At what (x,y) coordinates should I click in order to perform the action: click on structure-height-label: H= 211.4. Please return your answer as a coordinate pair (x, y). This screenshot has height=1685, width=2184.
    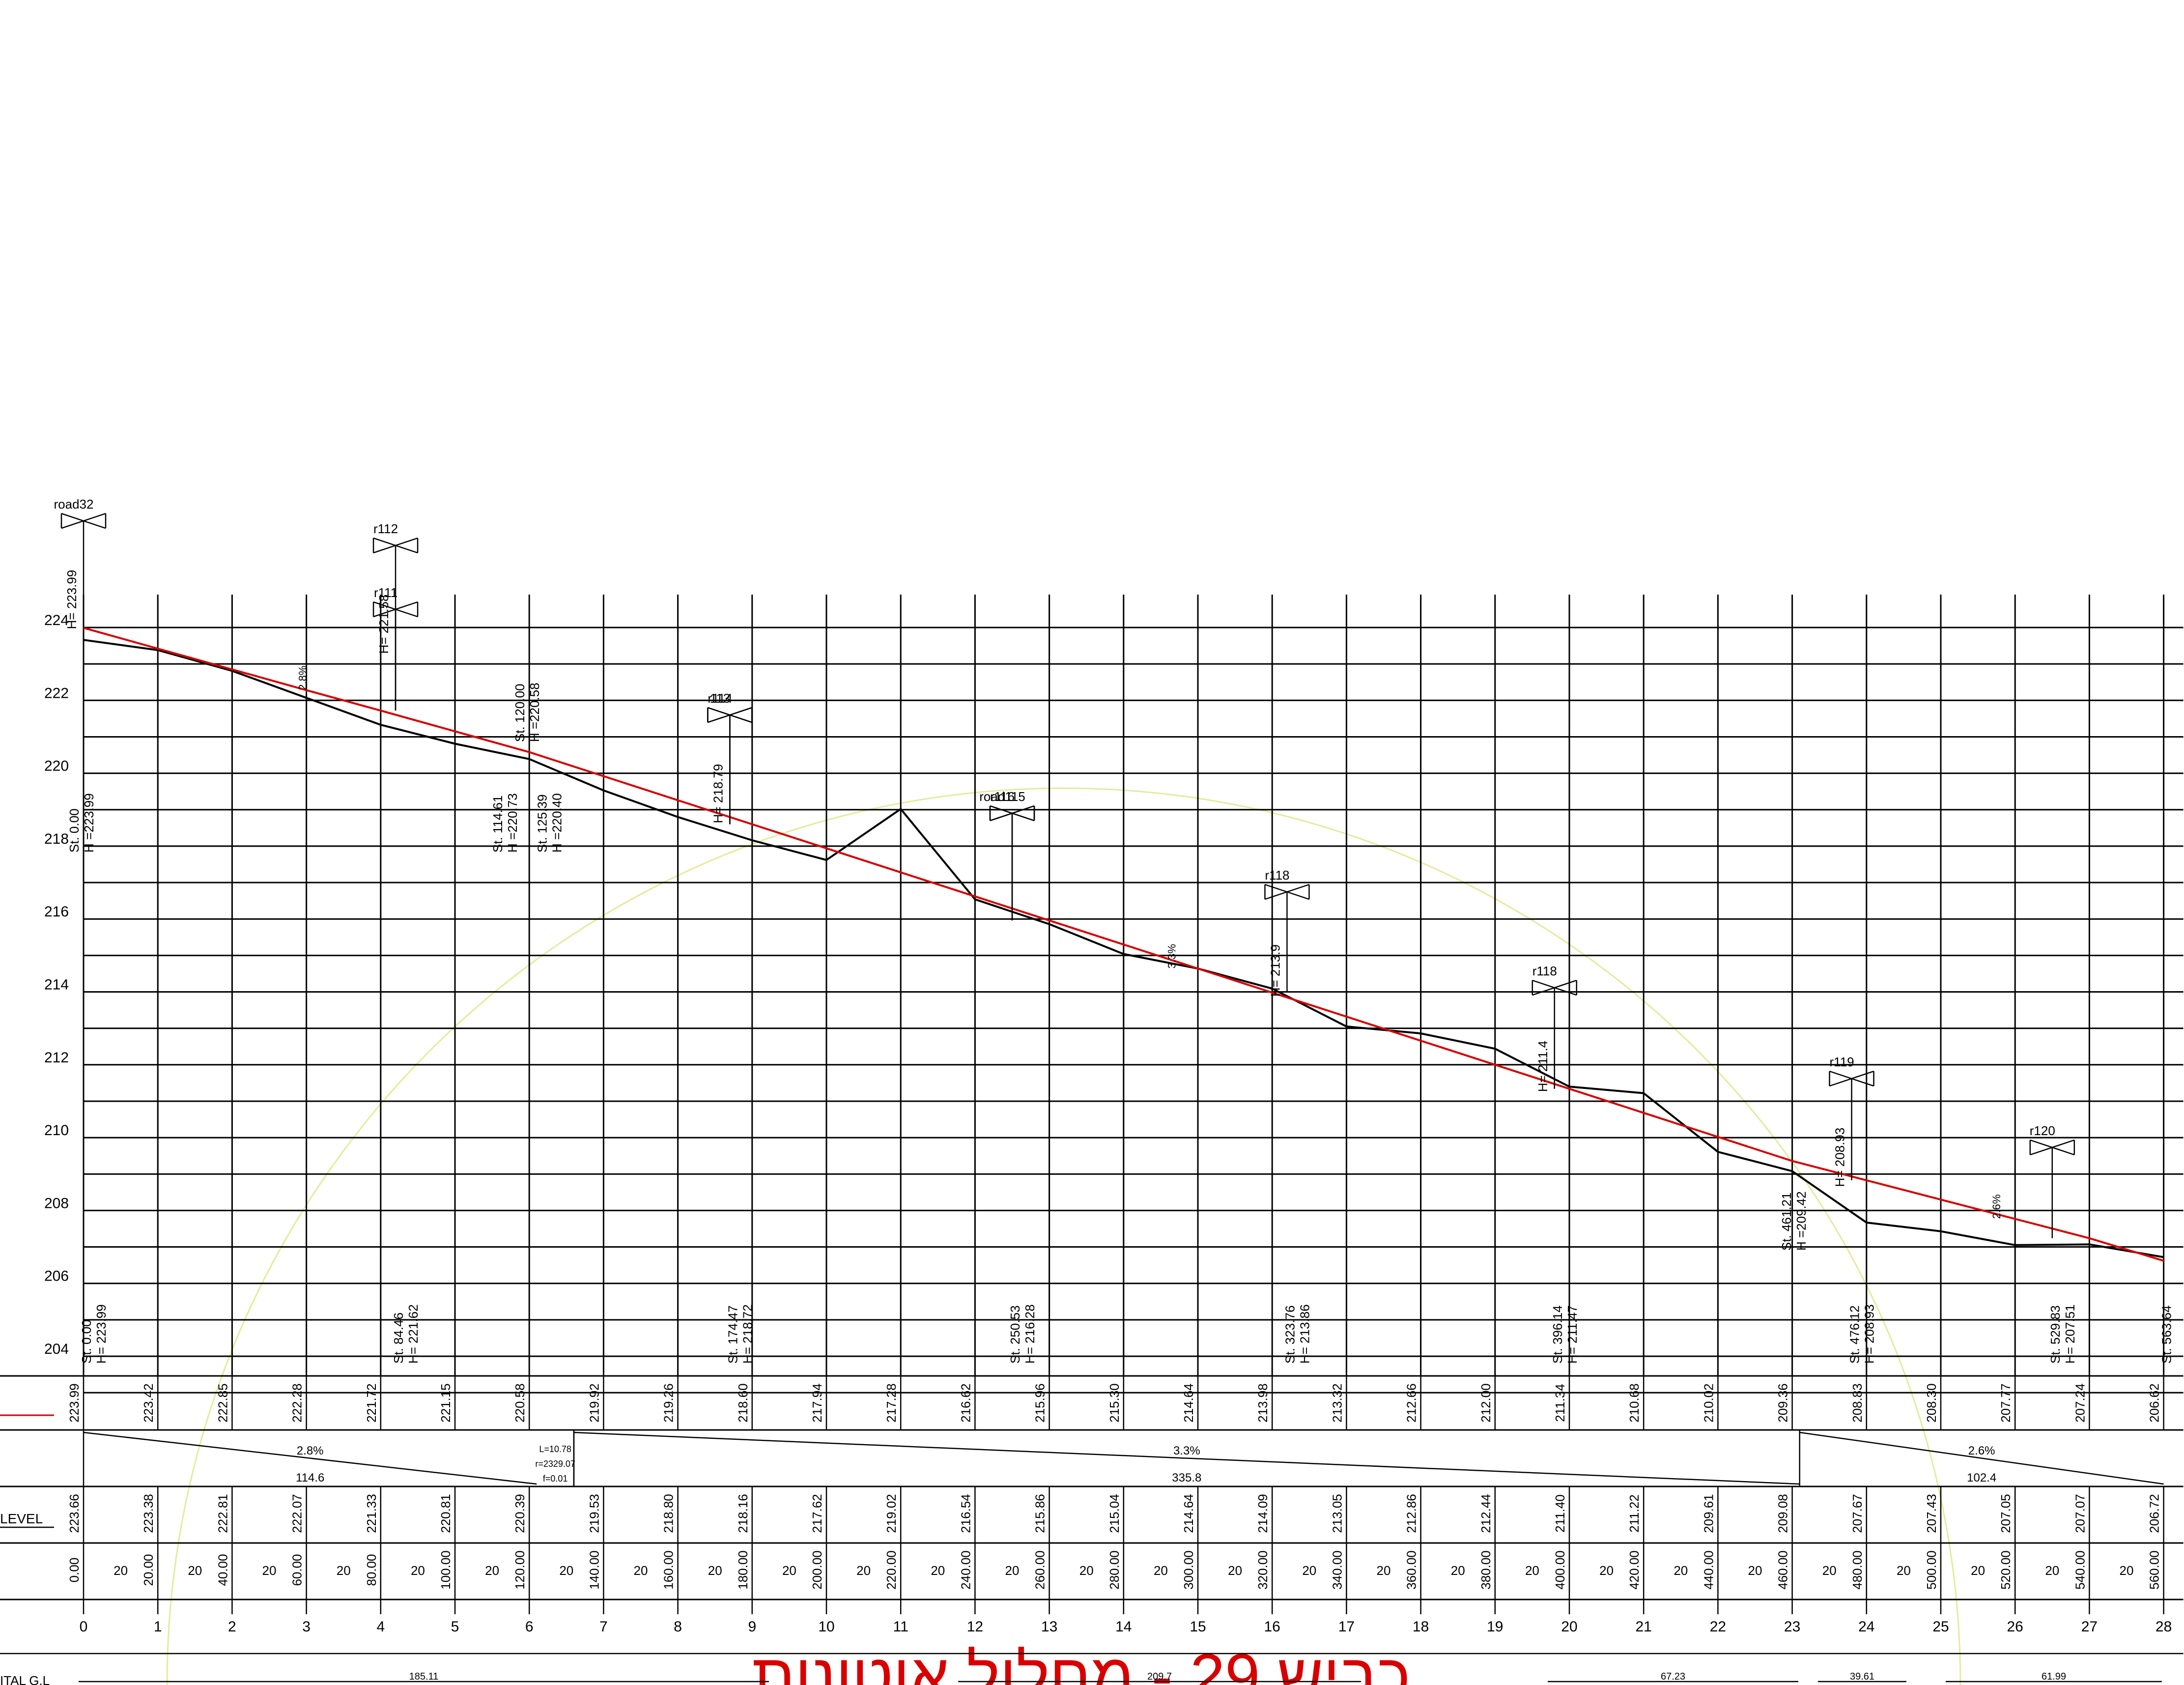
    Looking at the image, I should click on (1542, 1066).